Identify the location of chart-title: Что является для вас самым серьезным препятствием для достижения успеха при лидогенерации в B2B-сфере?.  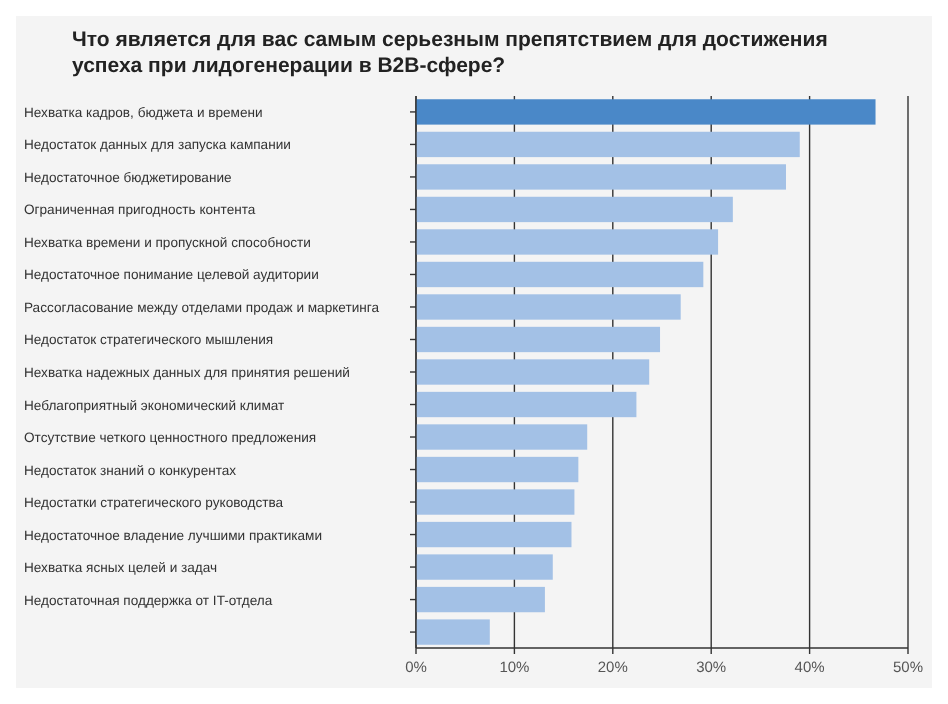
(450, 53).